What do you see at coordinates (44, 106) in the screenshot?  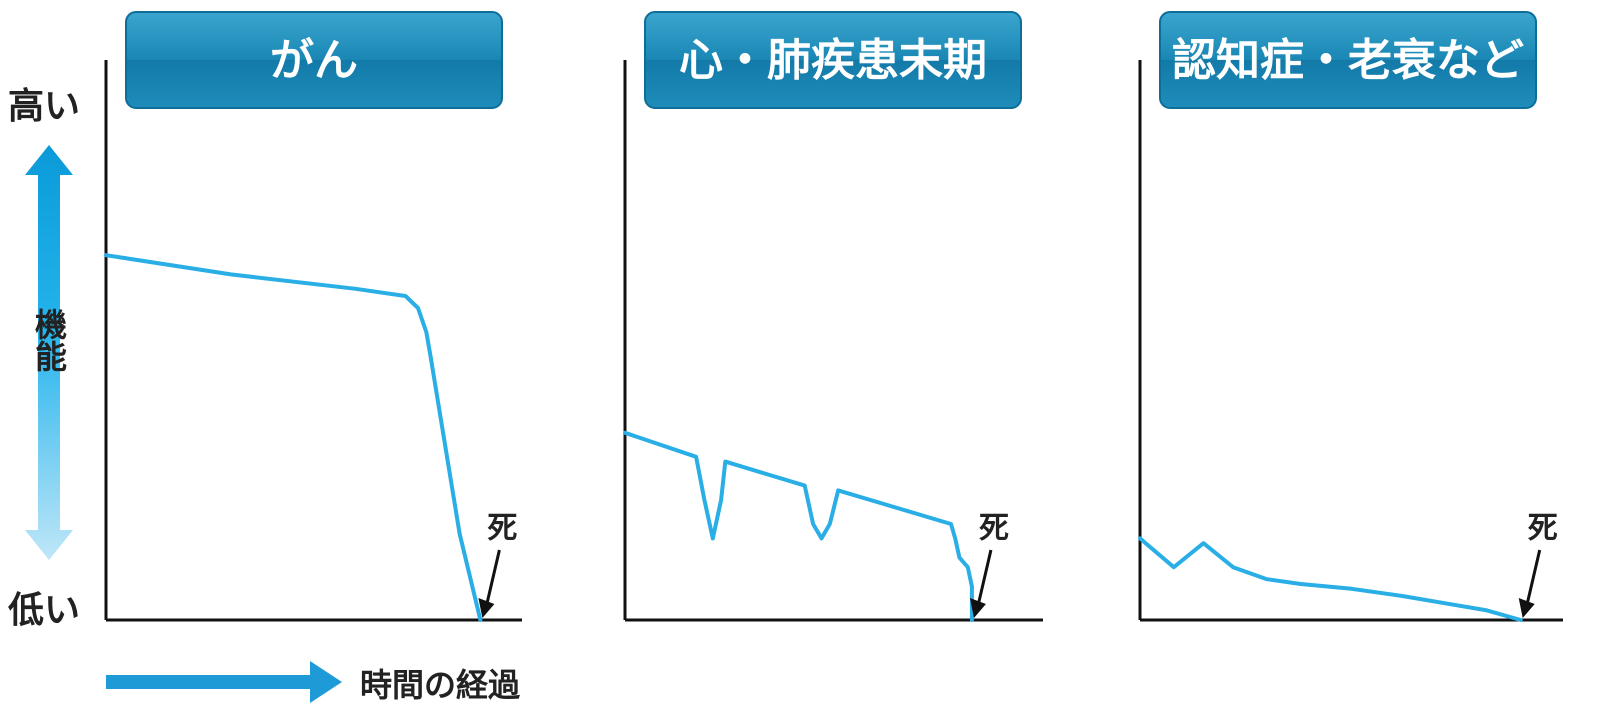 I see `y-high-label: 高い` at bounding box center [44, 106].